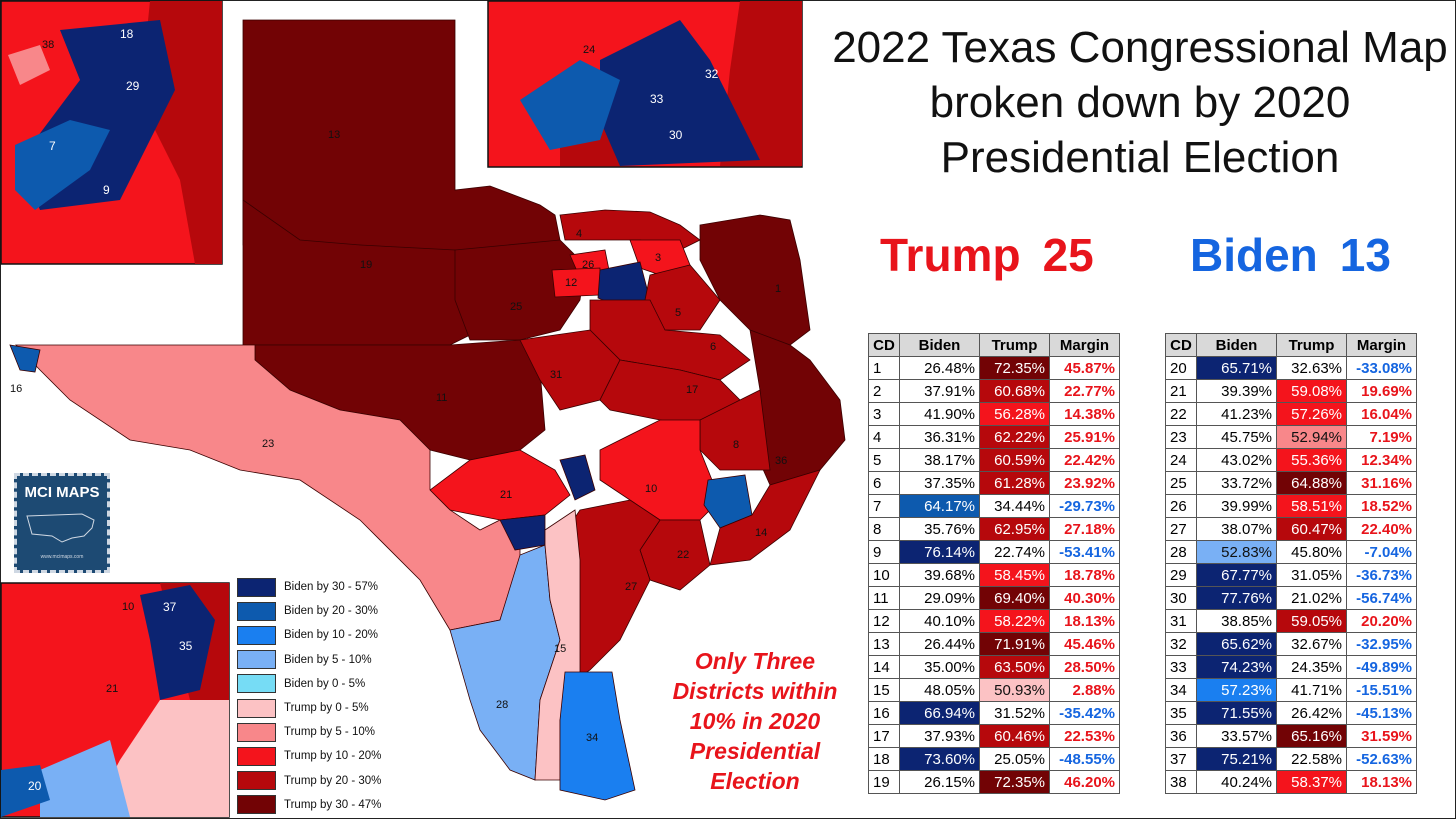  I want to click on table-row: 23 45.75% 52.94% 7.19%, so click(1291, 437).